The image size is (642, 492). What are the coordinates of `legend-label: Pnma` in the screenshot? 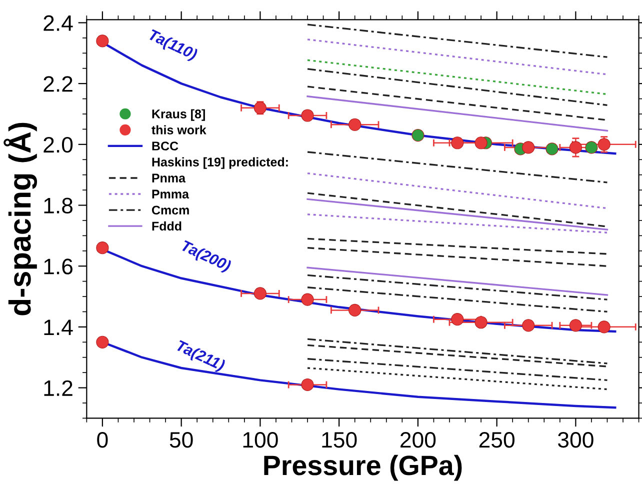 It's located at (169, 178).